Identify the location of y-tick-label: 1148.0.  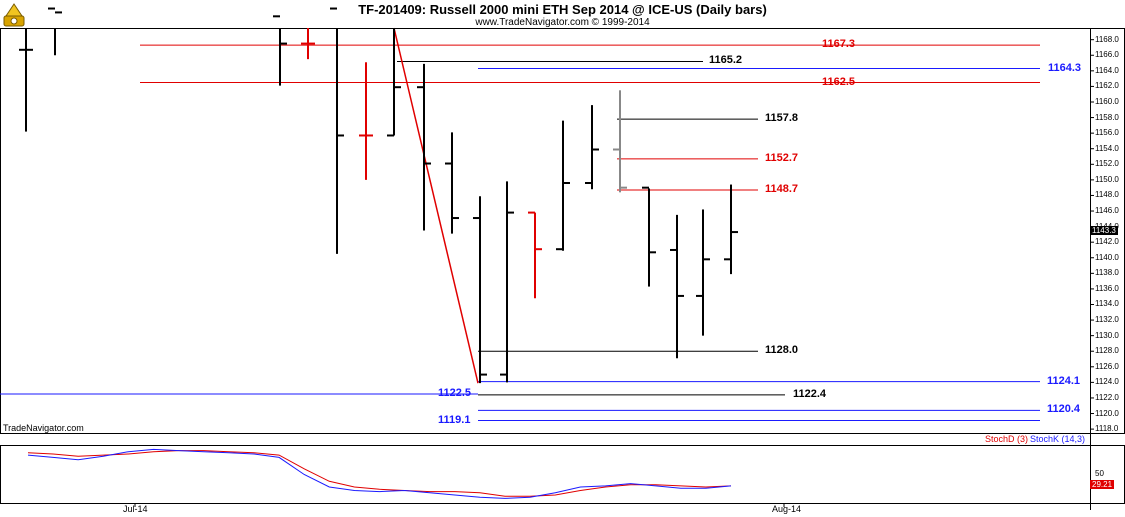
(1107, 195).